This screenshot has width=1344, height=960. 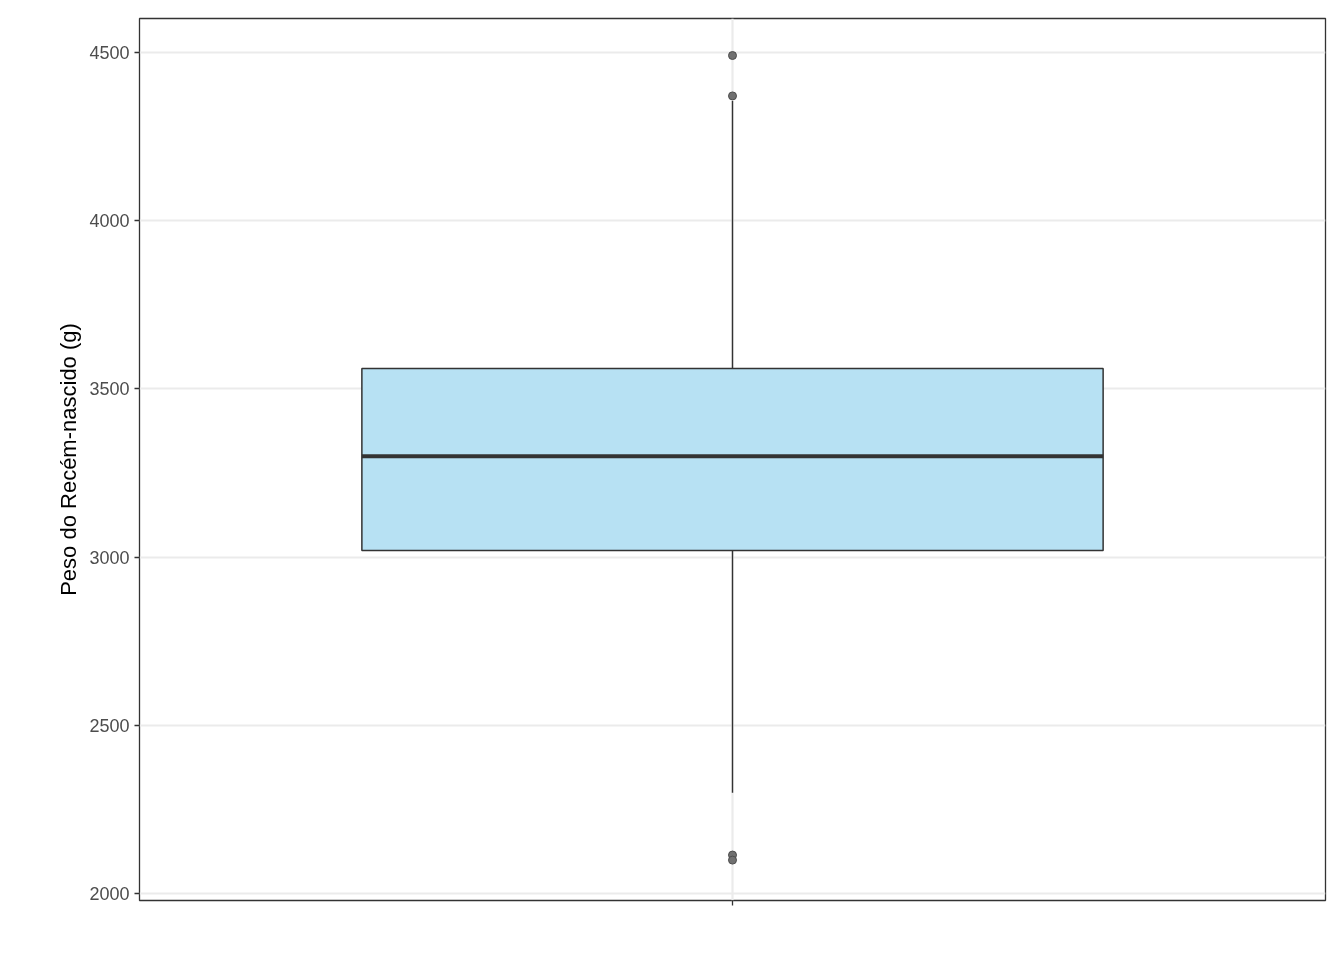 What do you see at coordinates (109, 894) in the screenshot?
I see `y-tick-label: 2000` at bounding box center [109, 894].